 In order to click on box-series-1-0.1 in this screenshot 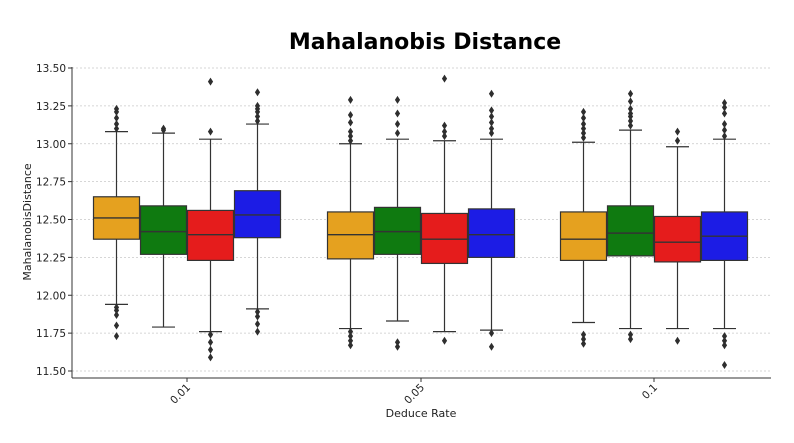, I will do `click(583, 227)`.